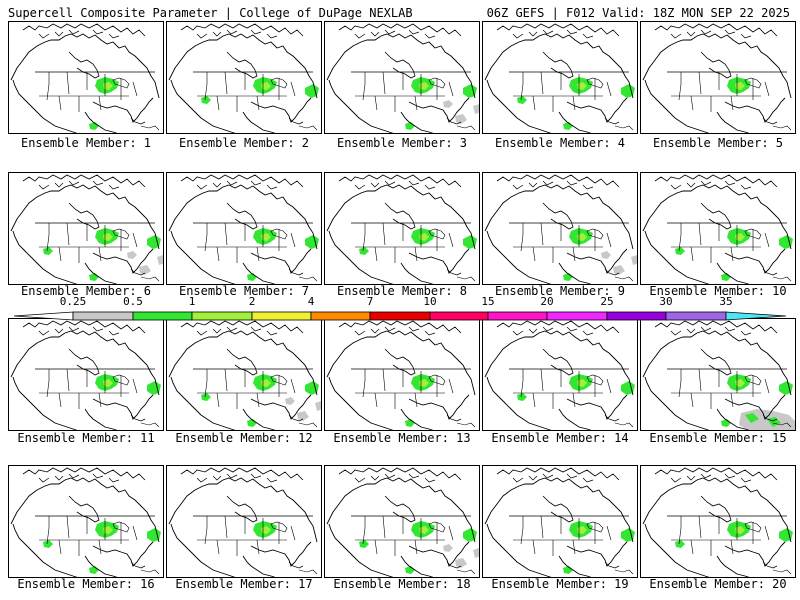 Image resolution: width=800 pixels, height=600 pixels. What do you see at coordinates (192, 301) in the screenshot?
I see `colorbar-tick-label: 1` at bounding box center [192, 301].